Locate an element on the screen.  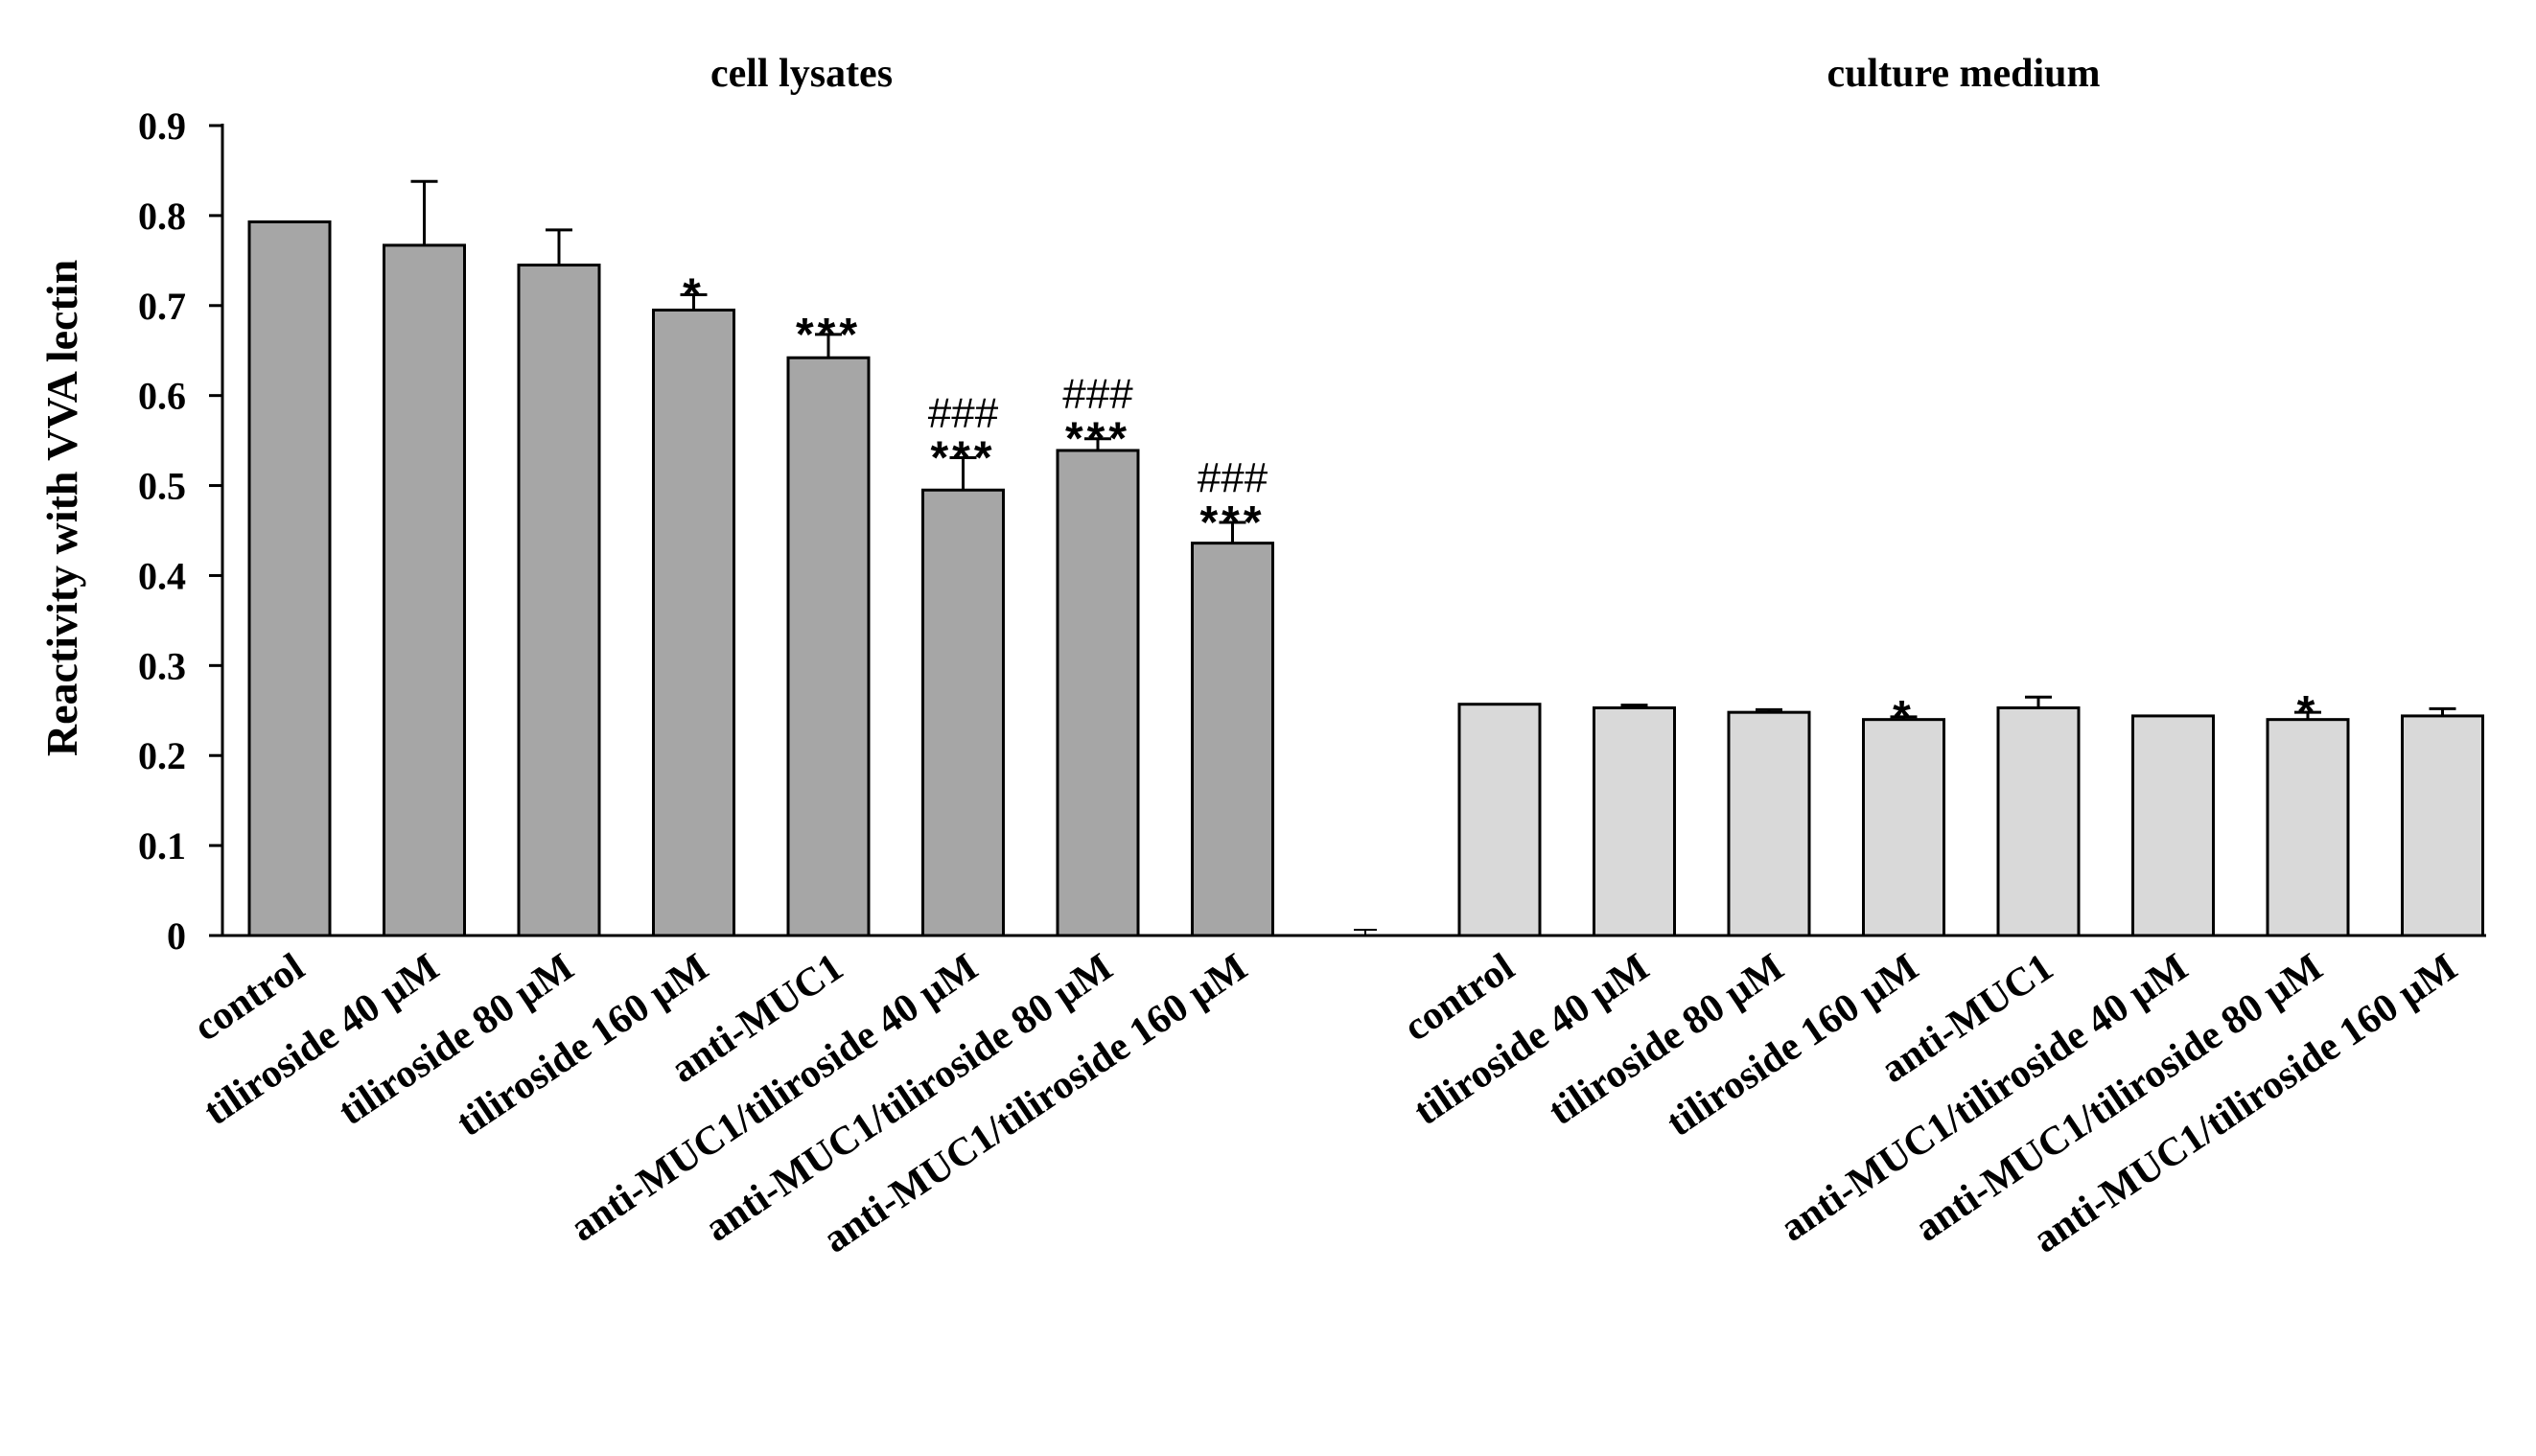
y-tick-label: 0.3 is located at coordinates (162, 665).